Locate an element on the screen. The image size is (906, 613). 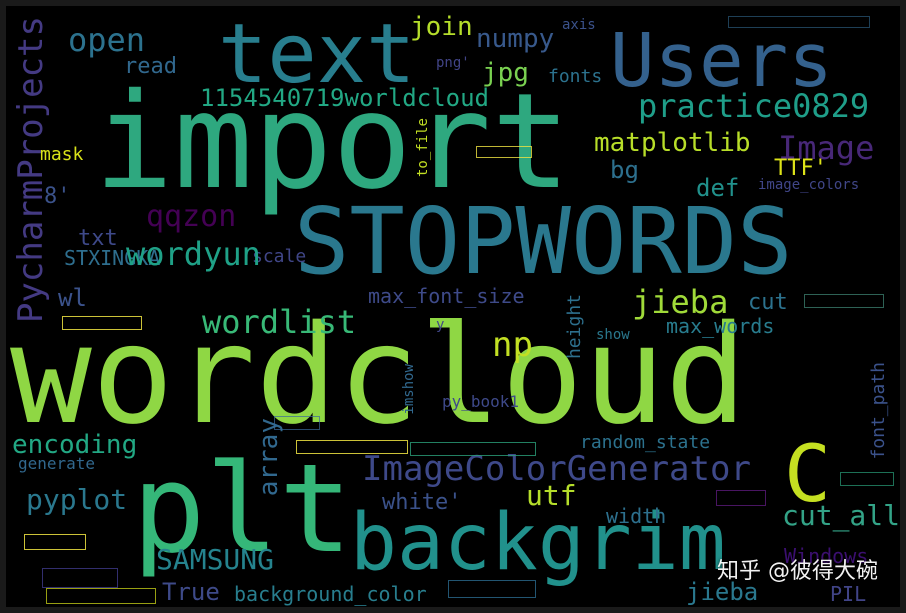
word-jieba-short: jieba is located at coordinates (722, 592).